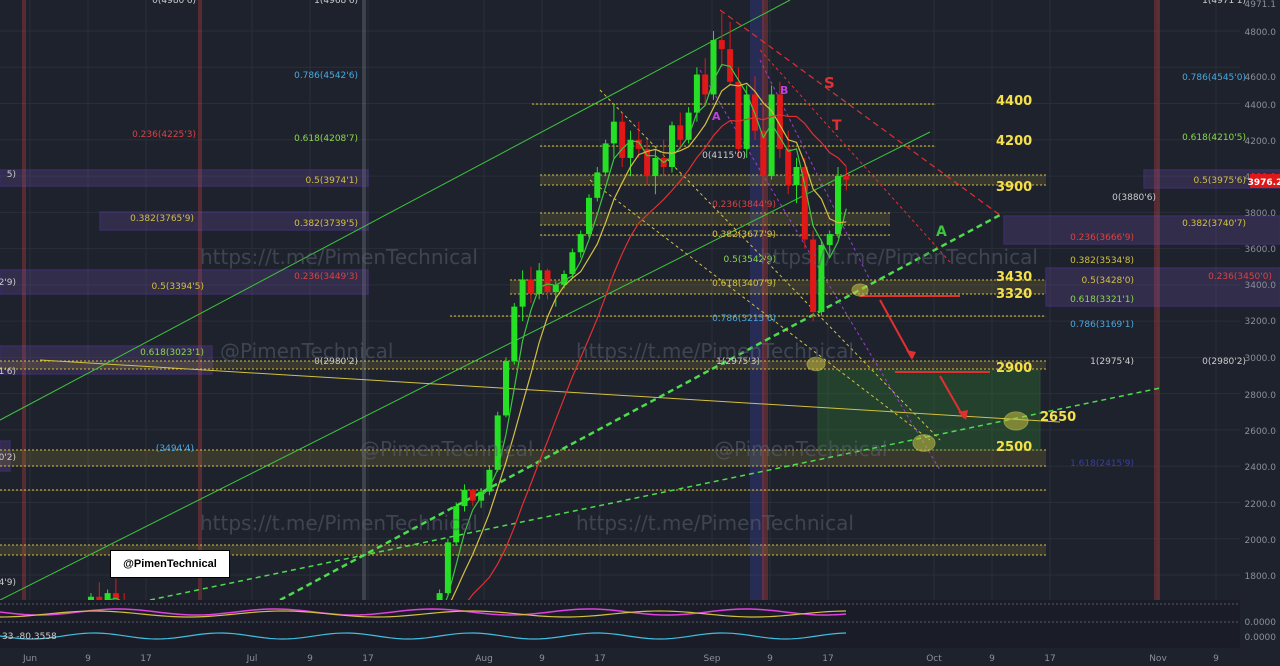 Image resolution: width=1280 pixels, height=666 pixels. I want to click on wave-label: A, so click(716, 116).